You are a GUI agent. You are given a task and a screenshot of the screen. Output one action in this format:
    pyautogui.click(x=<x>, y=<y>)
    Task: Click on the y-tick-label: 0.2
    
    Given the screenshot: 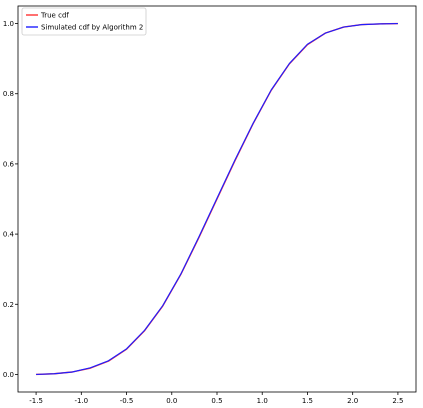 What is the action you would take?
    pyautogui.click(x=8, y=305)
    